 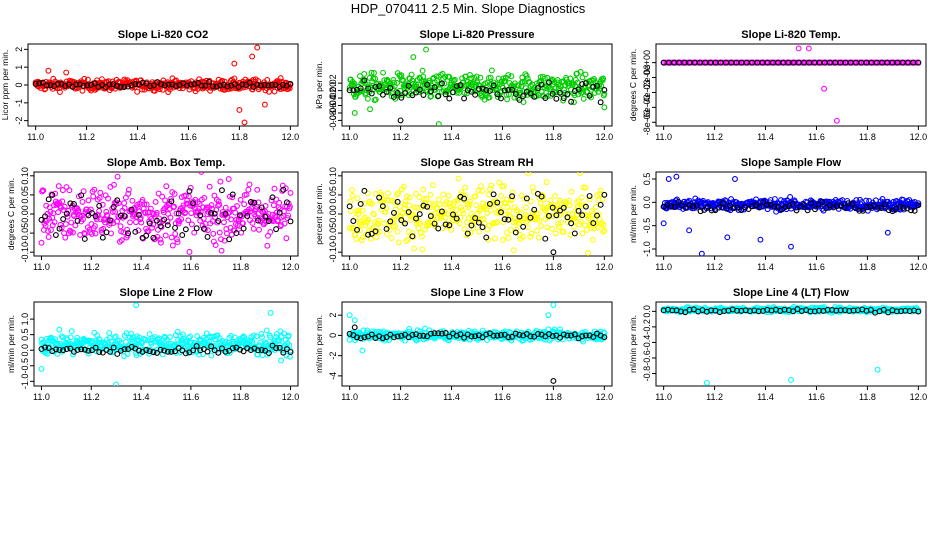 What do you see at coordinates (5, 85) in the screenshot?
I see `y-axis-label: Licor ppm per min.` at bounding box center [5, 85].